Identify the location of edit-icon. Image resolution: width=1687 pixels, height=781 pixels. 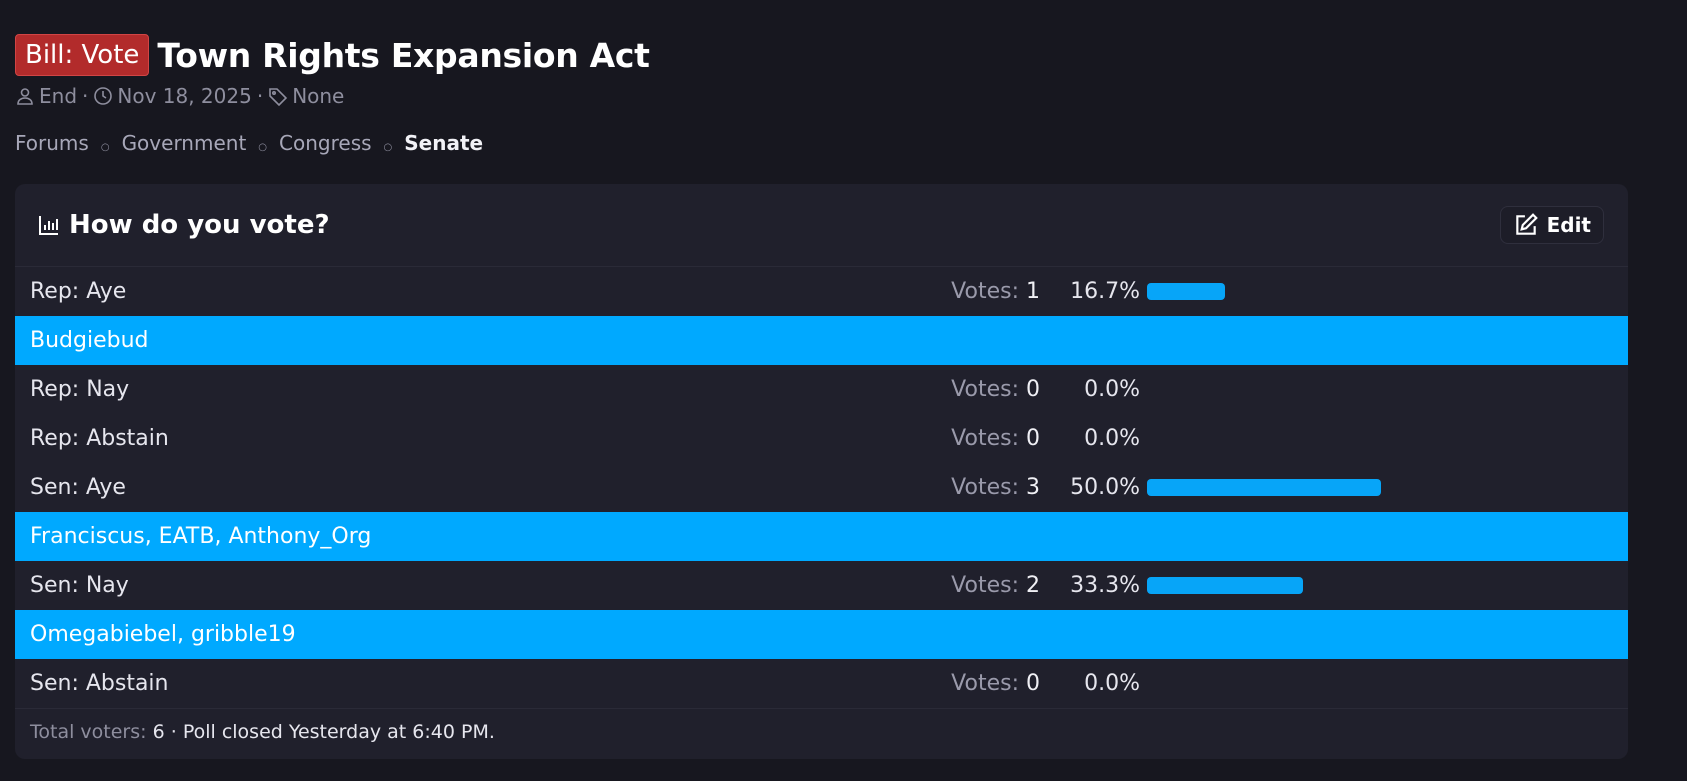
(1526, 224).